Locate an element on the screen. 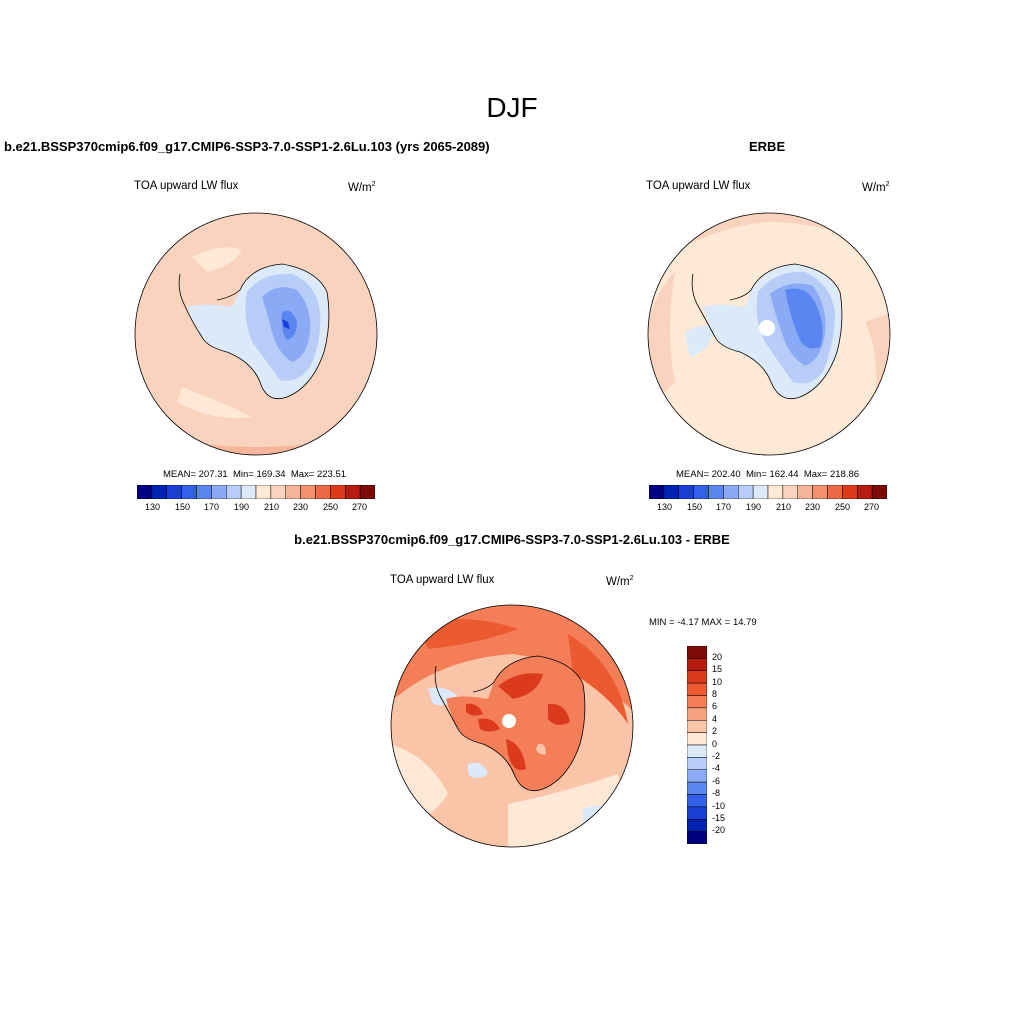 The width and height of the screenshot is (1024, 1024). panel-diff-minmax: MIN = -4.17 MAX = 14.79 is located at coordinates (703, 622).